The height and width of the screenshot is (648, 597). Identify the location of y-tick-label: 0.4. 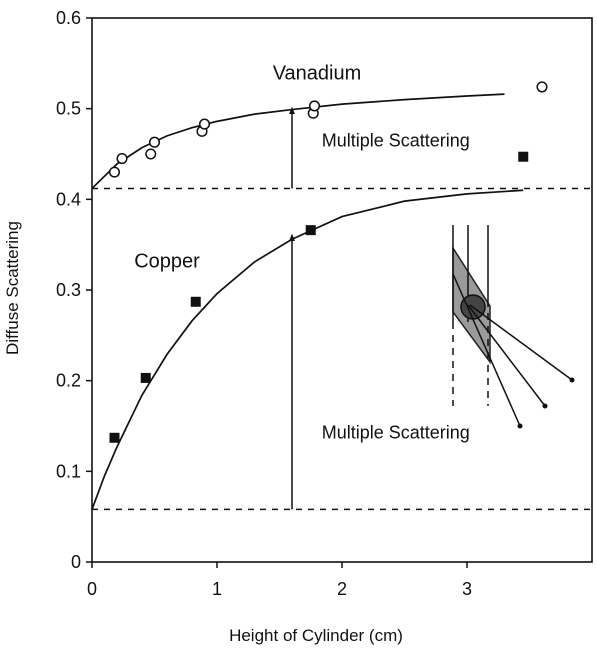
(68, 199).